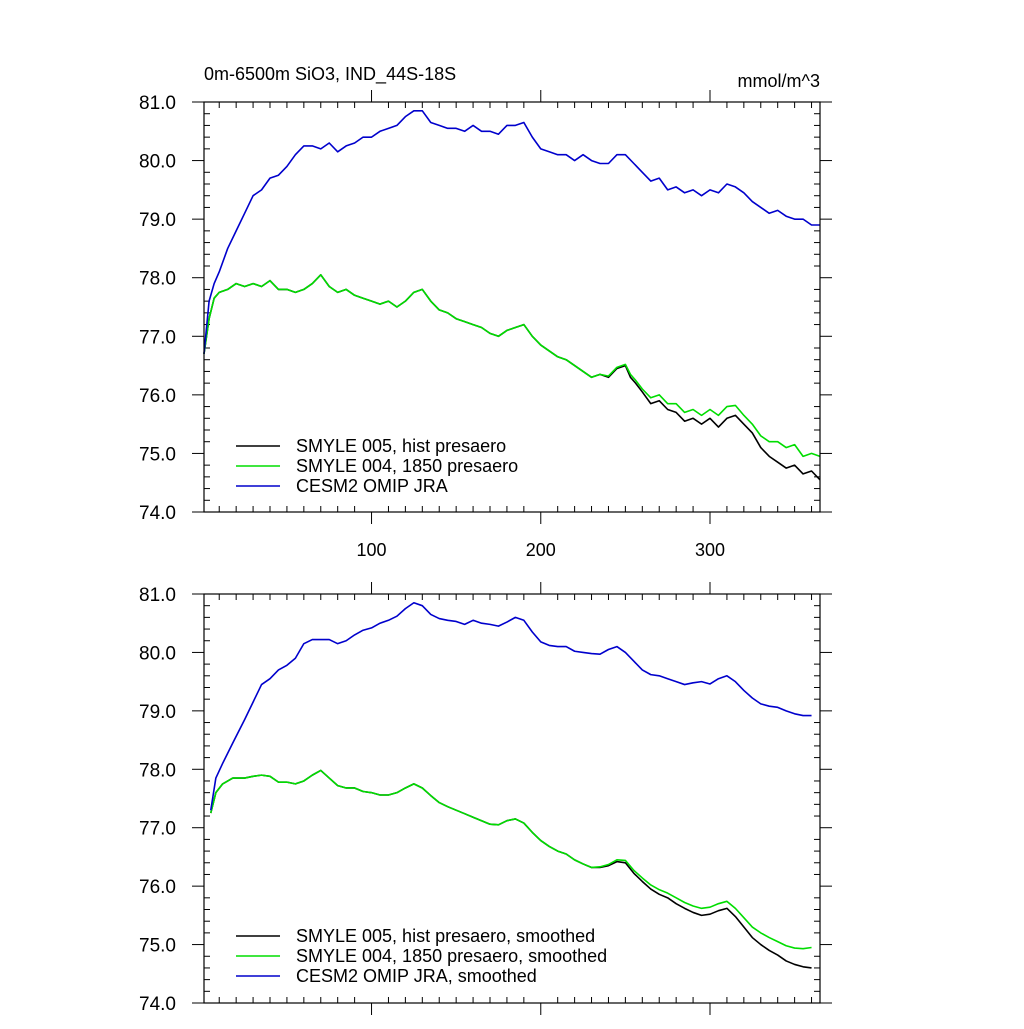  What do you see at coordinates (401, 446) in the screenshot?
I see `legend-entry: SMYLE 005, hist presaero` at bounding box center [401, 446].